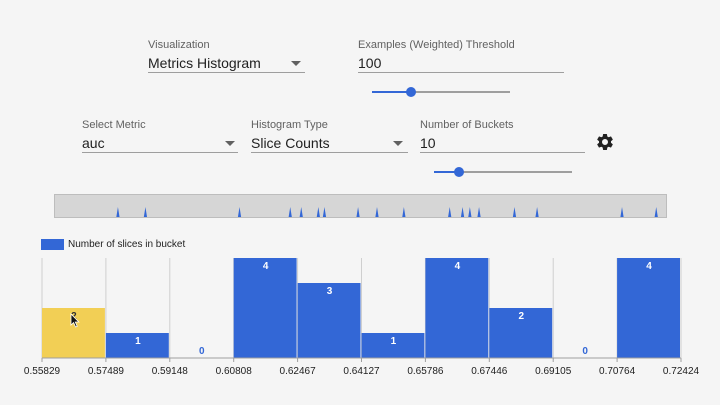  I want to click on x-tick-label: 0.57489, so click(106, 371).